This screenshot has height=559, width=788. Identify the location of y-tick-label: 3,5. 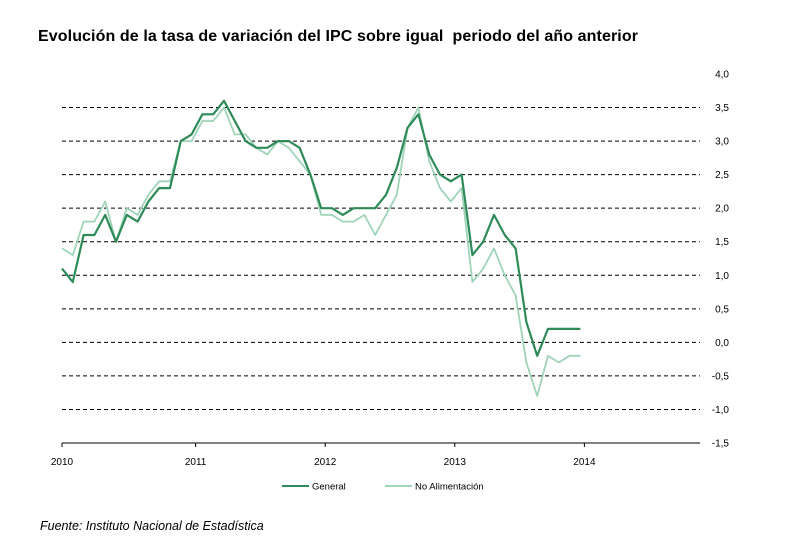
(722, 108).